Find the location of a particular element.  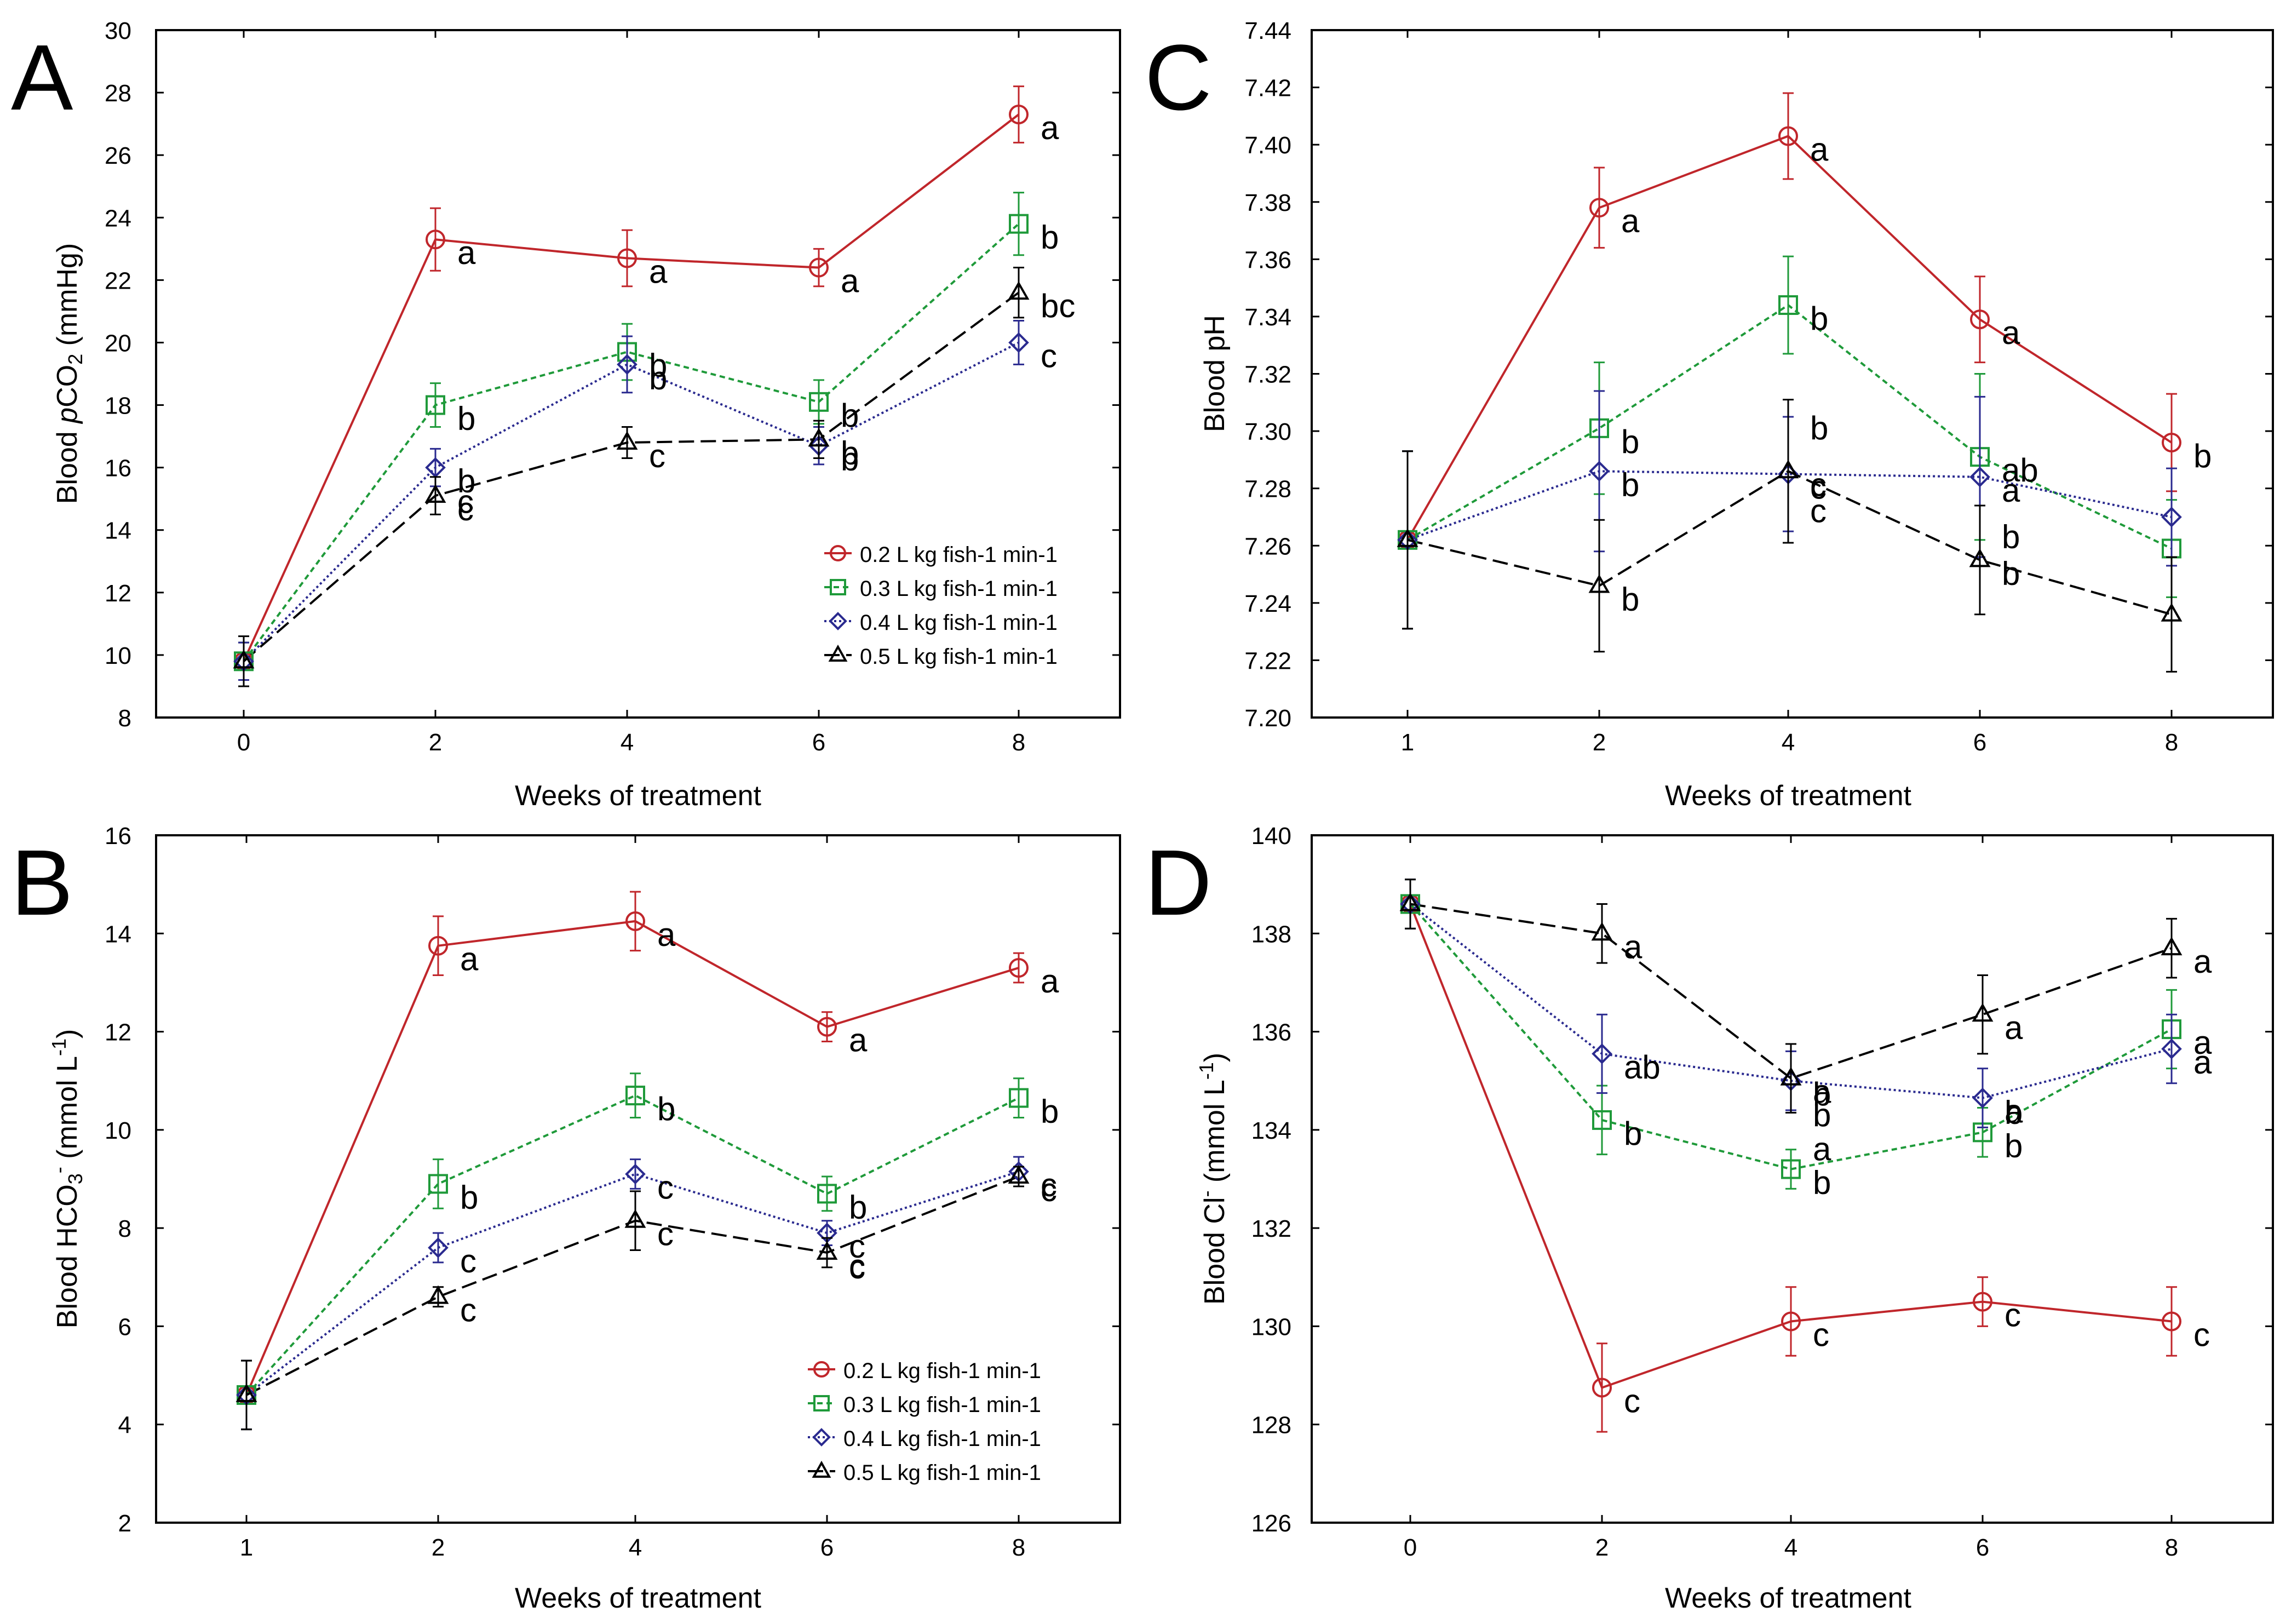

significance-label: bc is located at coordinates (1058, 306).